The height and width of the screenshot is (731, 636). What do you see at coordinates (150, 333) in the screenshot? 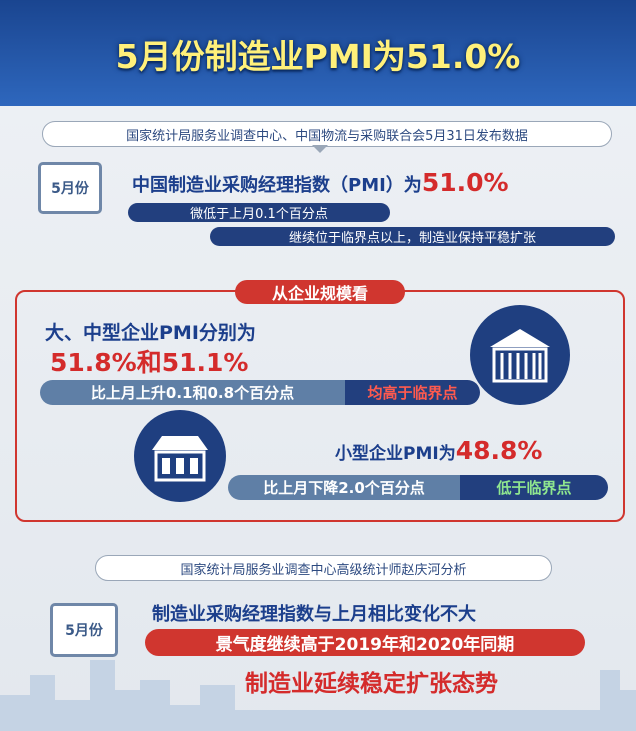
I see `large-label: 大、中型企业PMI分别为` at bounding box center [150, 333].